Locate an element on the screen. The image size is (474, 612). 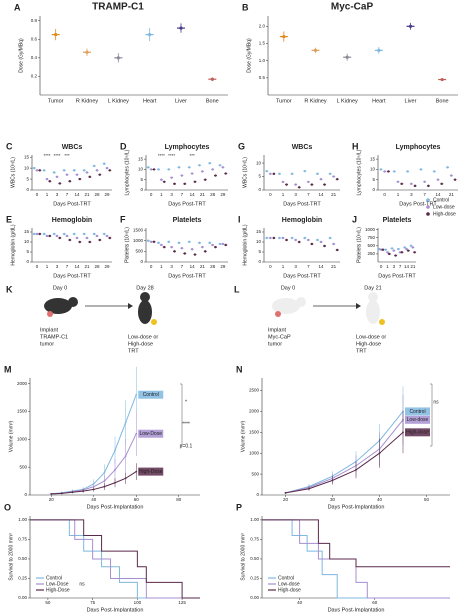
panel-label: C is located at coordinates (9, 146).